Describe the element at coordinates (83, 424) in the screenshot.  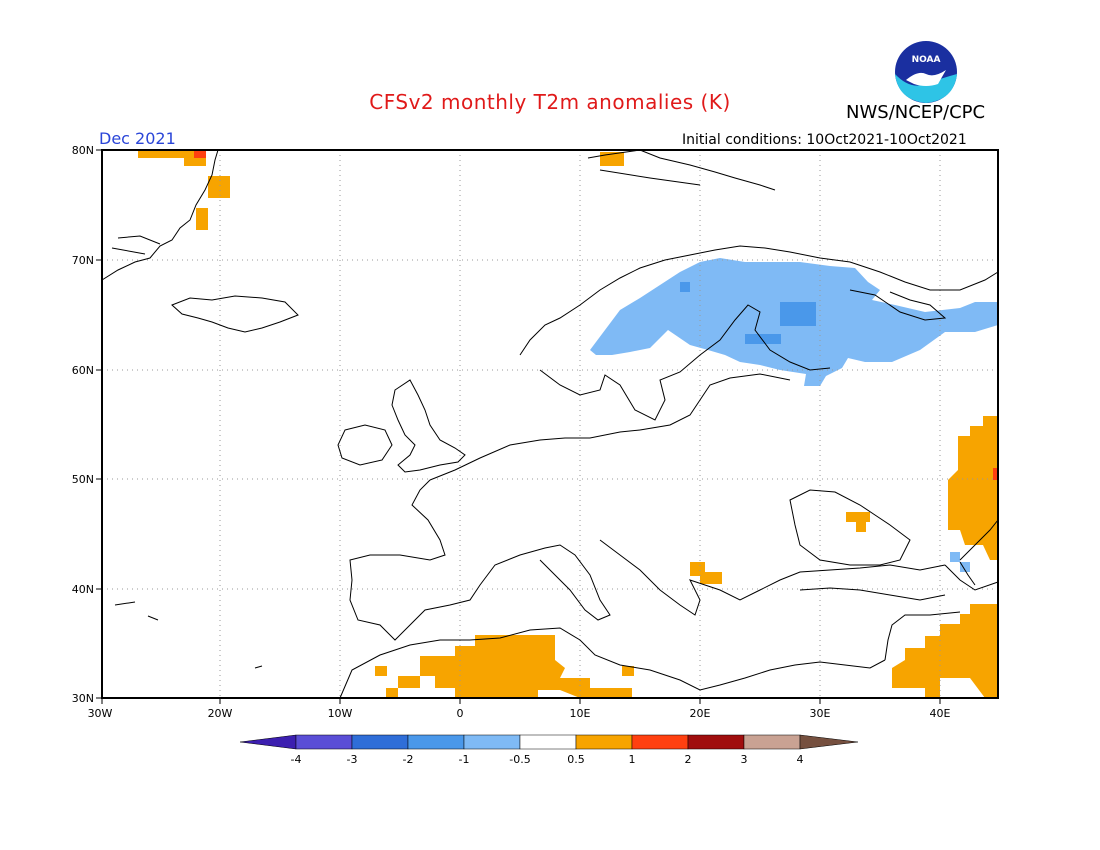
I see `lat-labels: 30N 40N 50N 60N 70N 80N` at that location.